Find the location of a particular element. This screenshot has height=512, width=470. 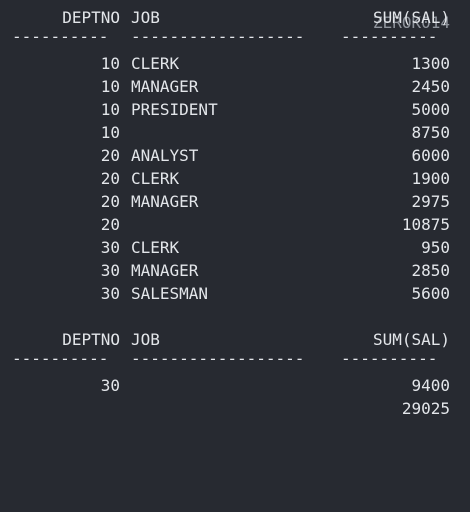

row-sum: 1900 is located at coordinates (430, 178).